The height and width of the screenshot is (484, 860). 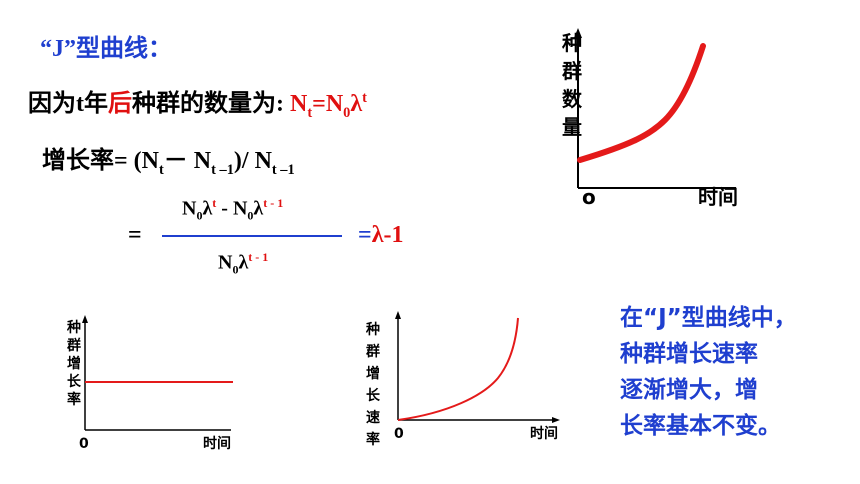 I want to click on population-formula-line: 因为t年后种群的数量为: Nt=N0λt, so click(x=197, y=102).